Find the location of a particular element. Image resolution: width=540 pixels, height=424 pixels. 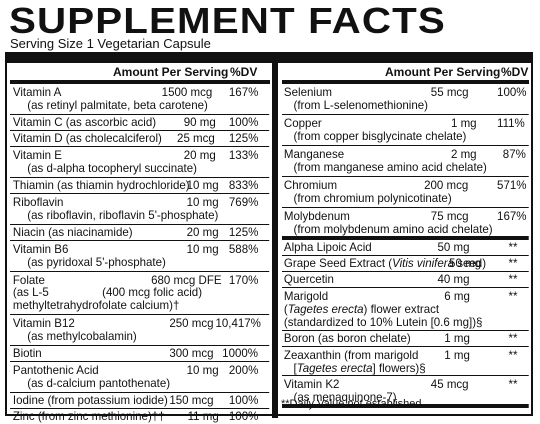

nutrient-name: Marigold is located at coordinates (306, 296).